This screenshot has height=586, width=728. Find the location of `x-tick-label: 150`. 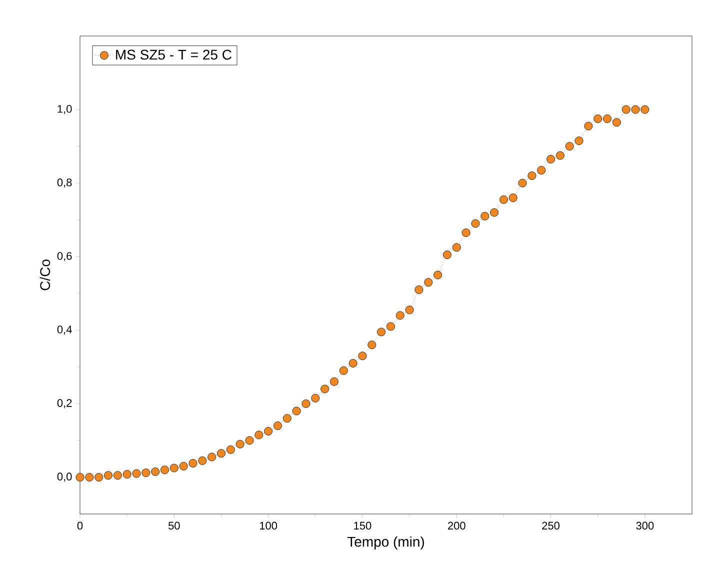

x-tick-label: 150 is located at coordinates (363, 526).